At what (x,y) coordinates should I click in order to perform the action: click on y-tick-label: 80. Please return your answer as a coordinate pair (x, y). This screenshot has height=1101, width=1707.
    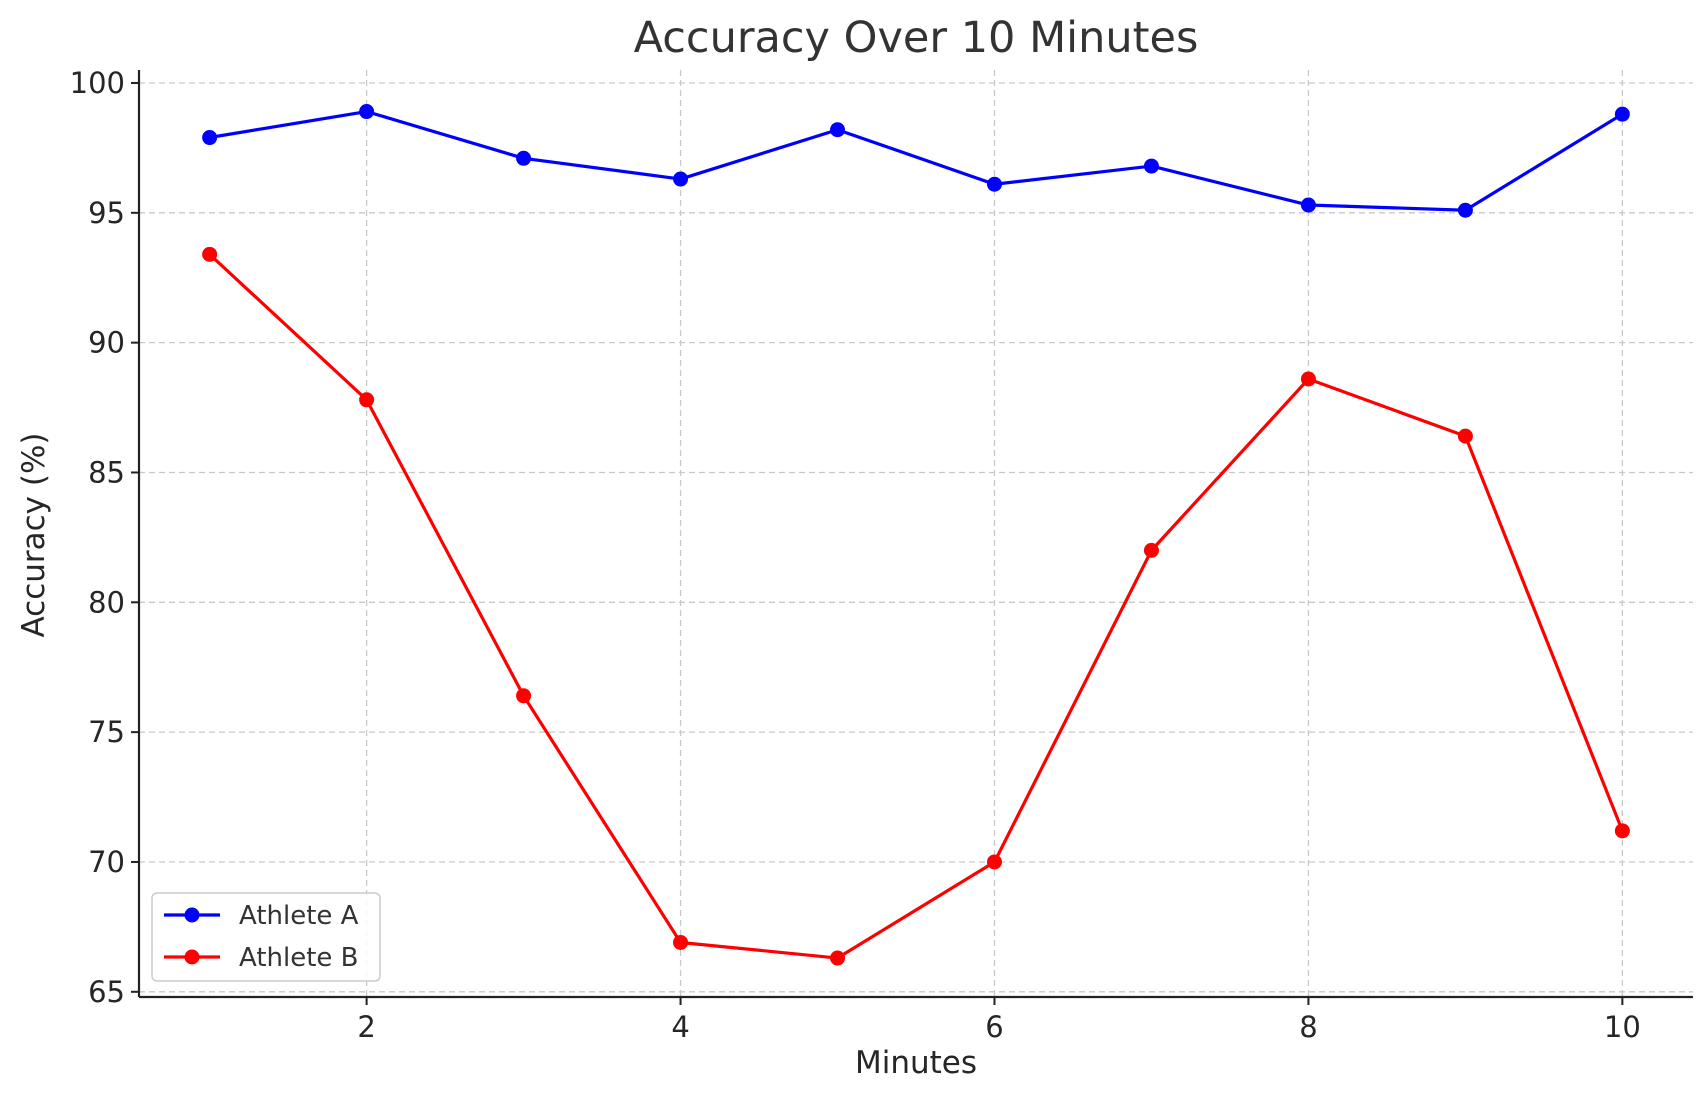
    Looking at the image, I should click on (106, 602).